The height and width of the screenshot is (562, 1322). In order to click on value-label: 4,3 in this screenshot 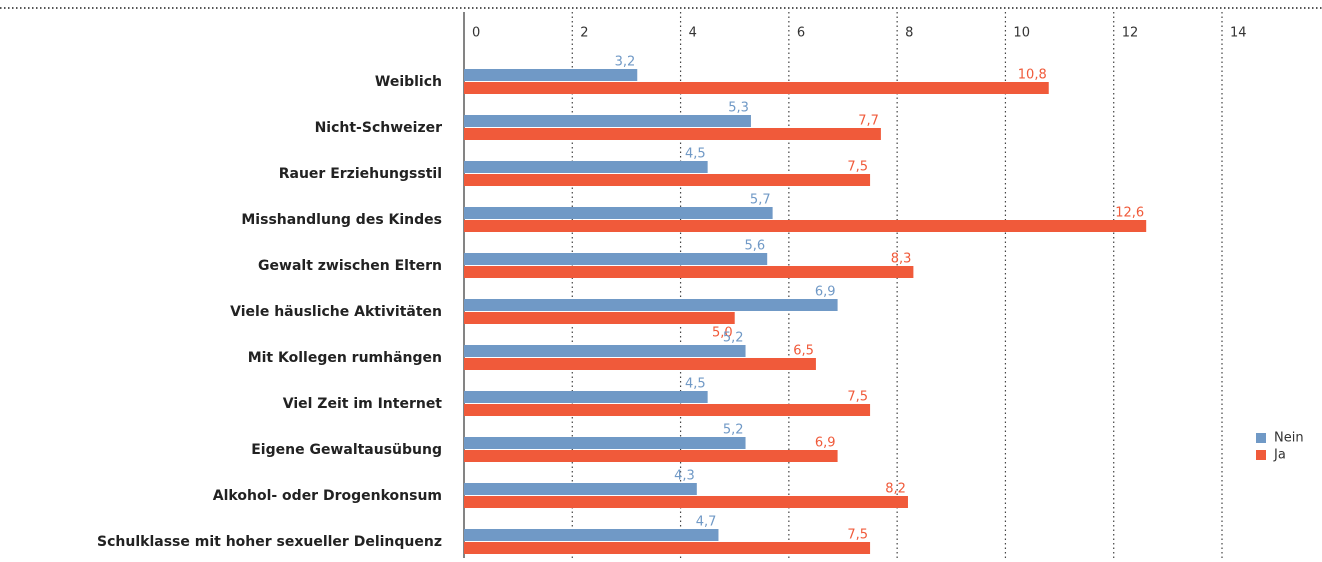, I will do `click(684, 476)`.